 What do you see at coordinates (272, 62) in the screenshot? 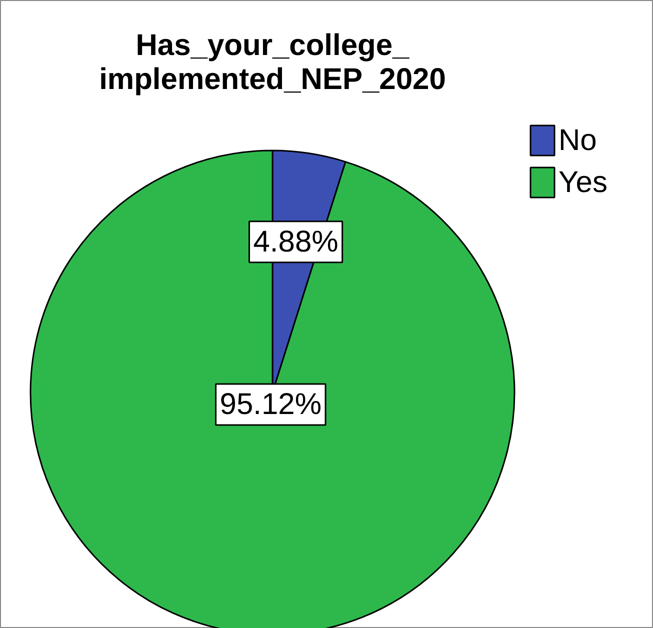
I see `chart-title: Has_your_college_ implemented_NEP_2020` at bounding box center [272, 62].